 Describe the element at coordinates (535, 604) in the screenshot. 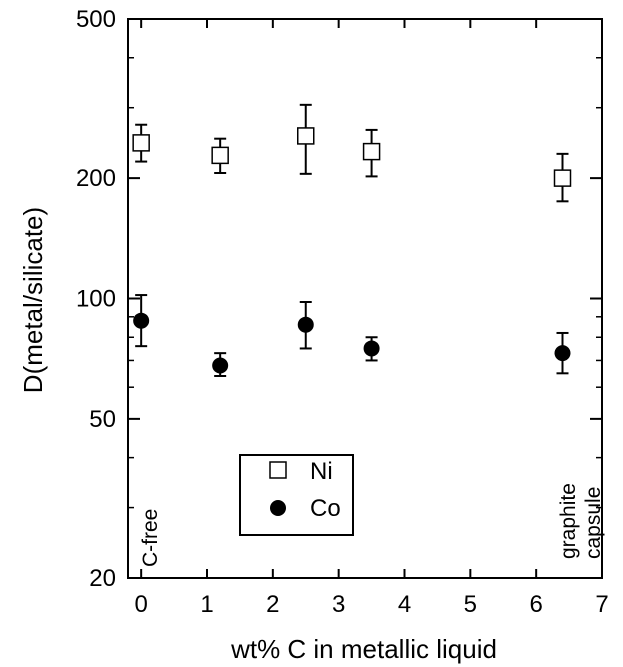

I see `x-tick-label: 6` at that location.